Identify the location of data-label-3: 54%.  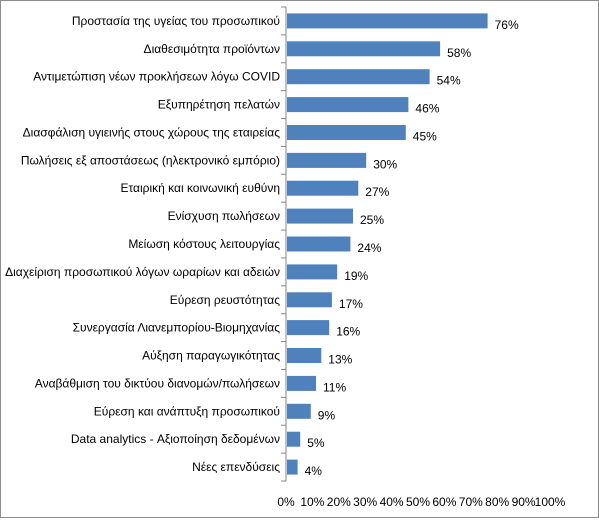
(449, 81).